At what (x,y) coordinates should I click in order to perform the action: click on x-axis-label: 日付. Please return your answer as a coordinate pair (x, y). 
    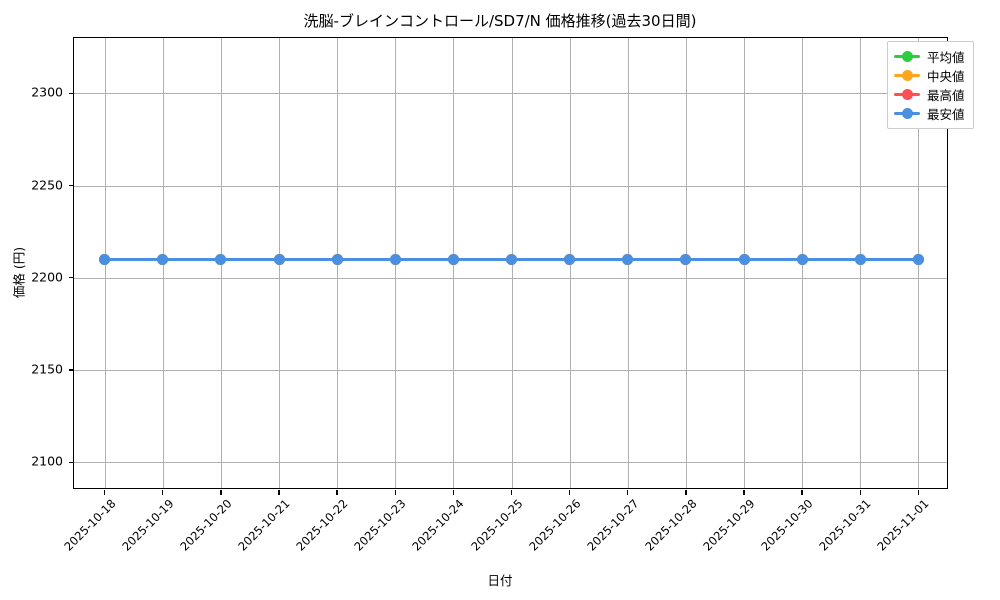
    Looking at the image, I should click on (500, 580).